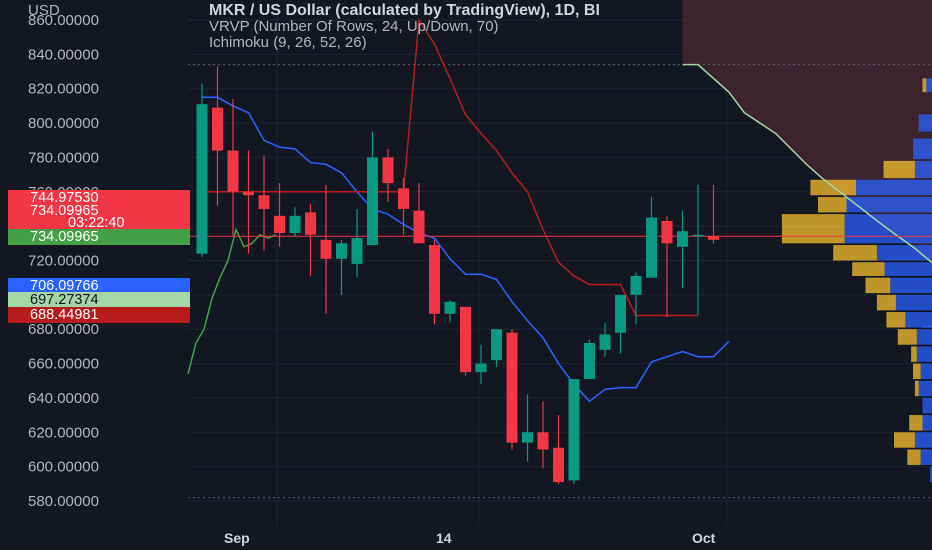  Describe the element at coordinates (63, 501) in the screenshot. I see `y-tick-label: 580.00000` at that location.